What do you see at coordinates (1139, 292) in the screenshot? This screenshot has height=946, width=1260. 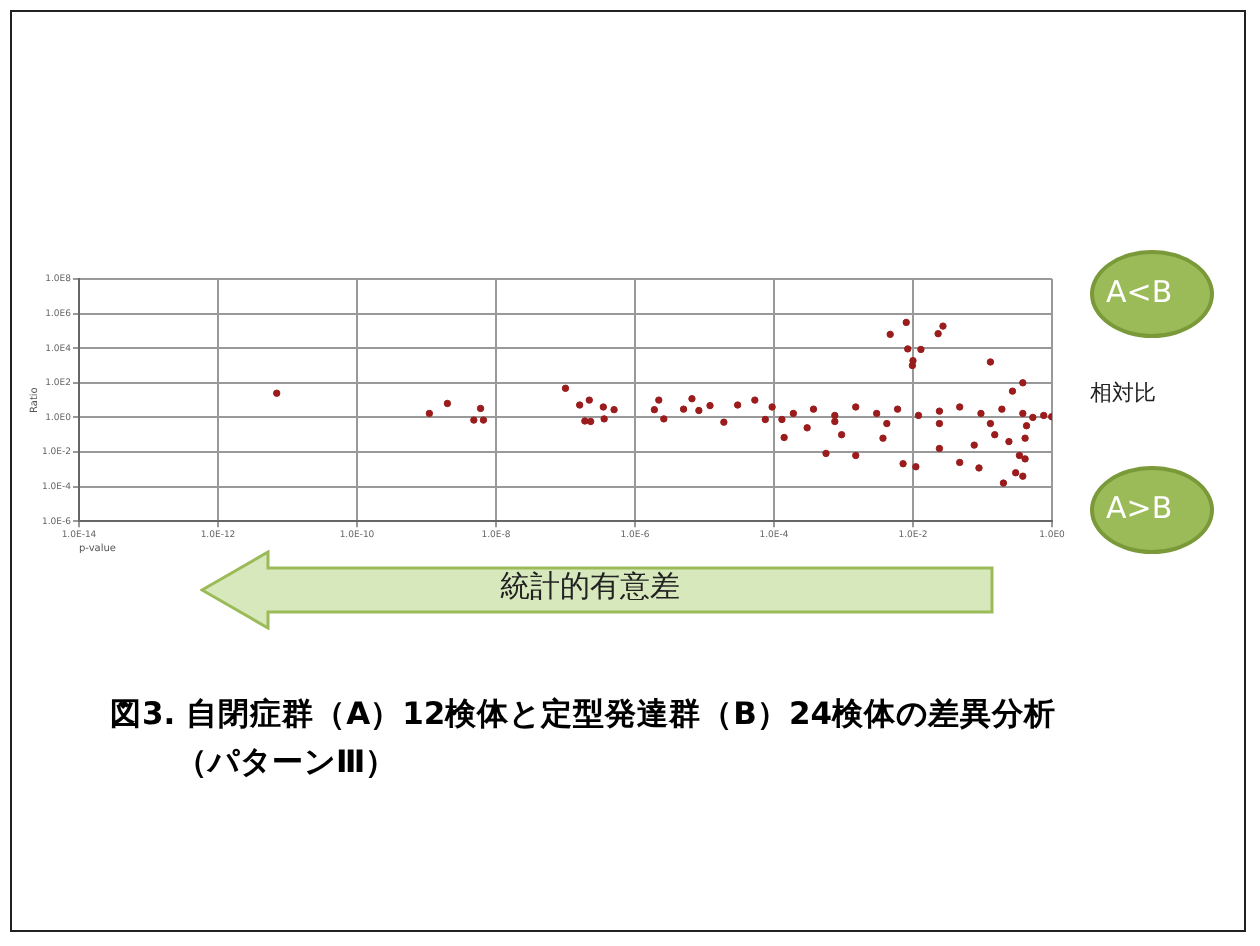 I see `text: A<B` at bounding box center [1139, 292].